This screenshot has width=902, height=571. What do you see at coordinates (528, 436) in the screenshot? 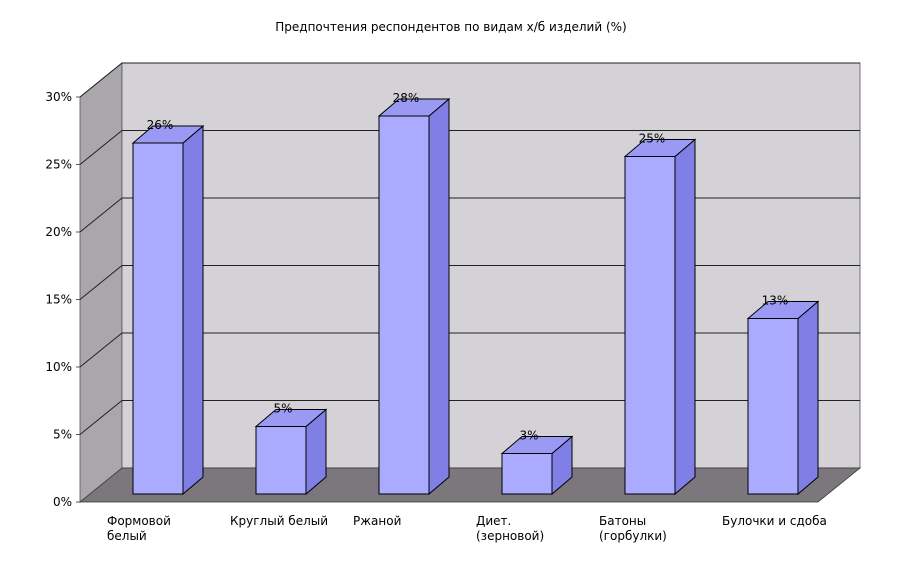
I see `data-label: 3%` at bounding box center [528, 436].